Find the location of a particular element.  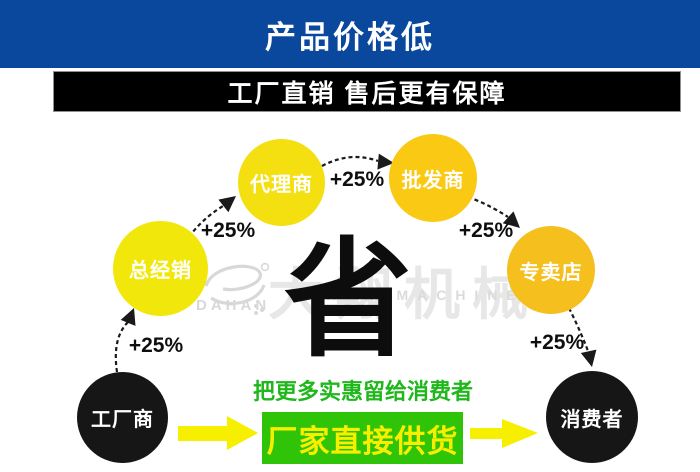

cta-box: 厂家直接供货 is located at coordinates (362, 438).